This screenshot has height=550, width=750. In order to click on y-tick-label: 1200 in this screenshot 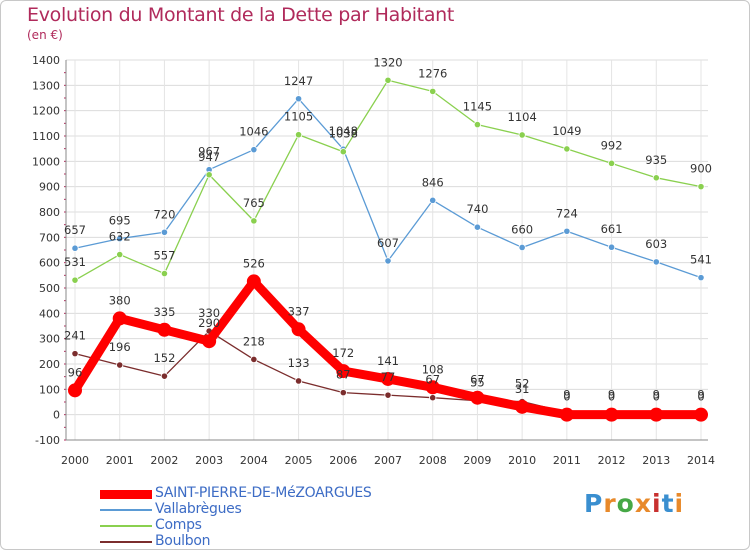, I will do `click(46, 111)`.